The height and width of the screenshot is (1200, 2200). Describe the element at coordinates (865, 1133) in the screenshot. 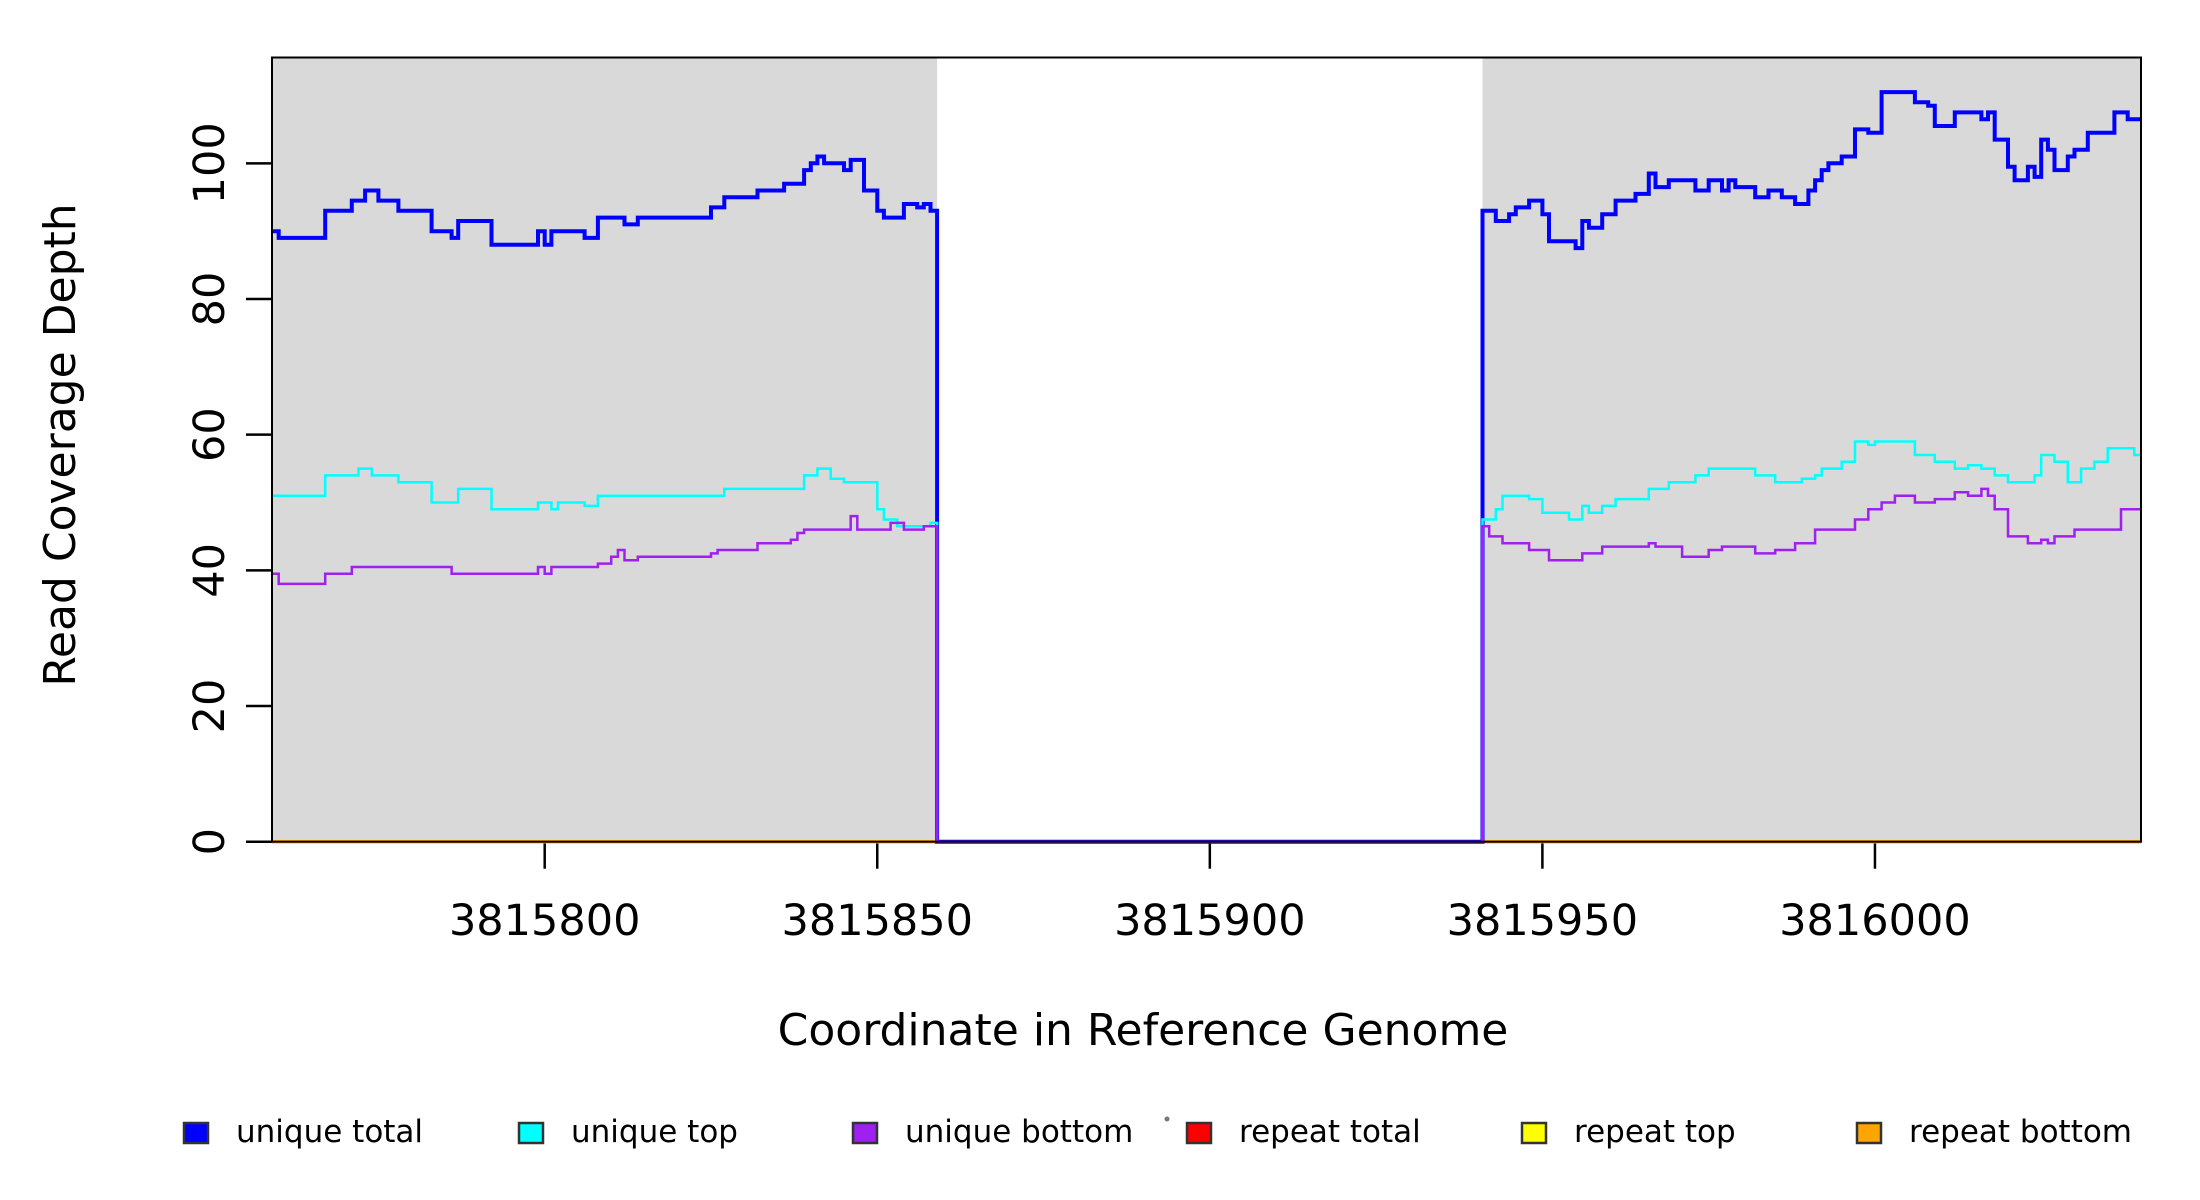

I see `legend-swatch-unique-bottom` at that location.